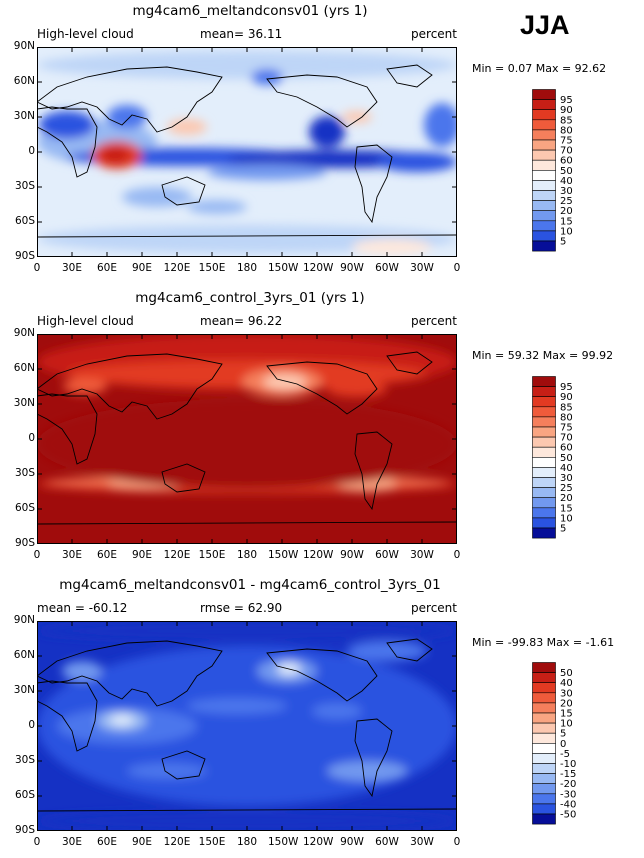 The height and width of the screenshot is (858, 644). What do you see at coordinates (566, 478) in the screenshot?
I see `colorbar-label: 30` at bounding box center [566, 478].